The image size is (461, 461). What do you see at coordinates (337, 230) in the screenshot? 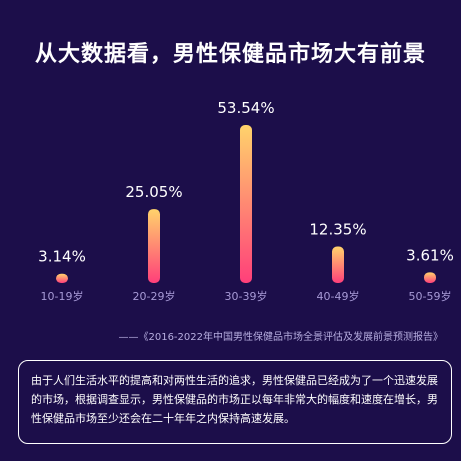
I see `value-label: 12.35%` at bounding box center [337, 230].